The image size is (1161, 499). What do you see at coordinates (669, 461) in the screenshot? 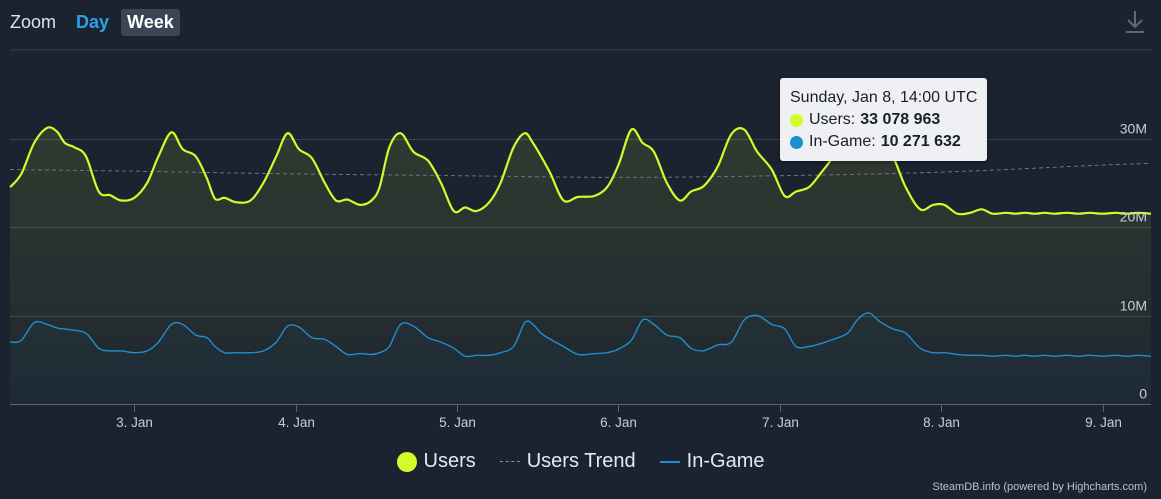
I see `ingame-legend-icon` at bounding box center [669, 461].